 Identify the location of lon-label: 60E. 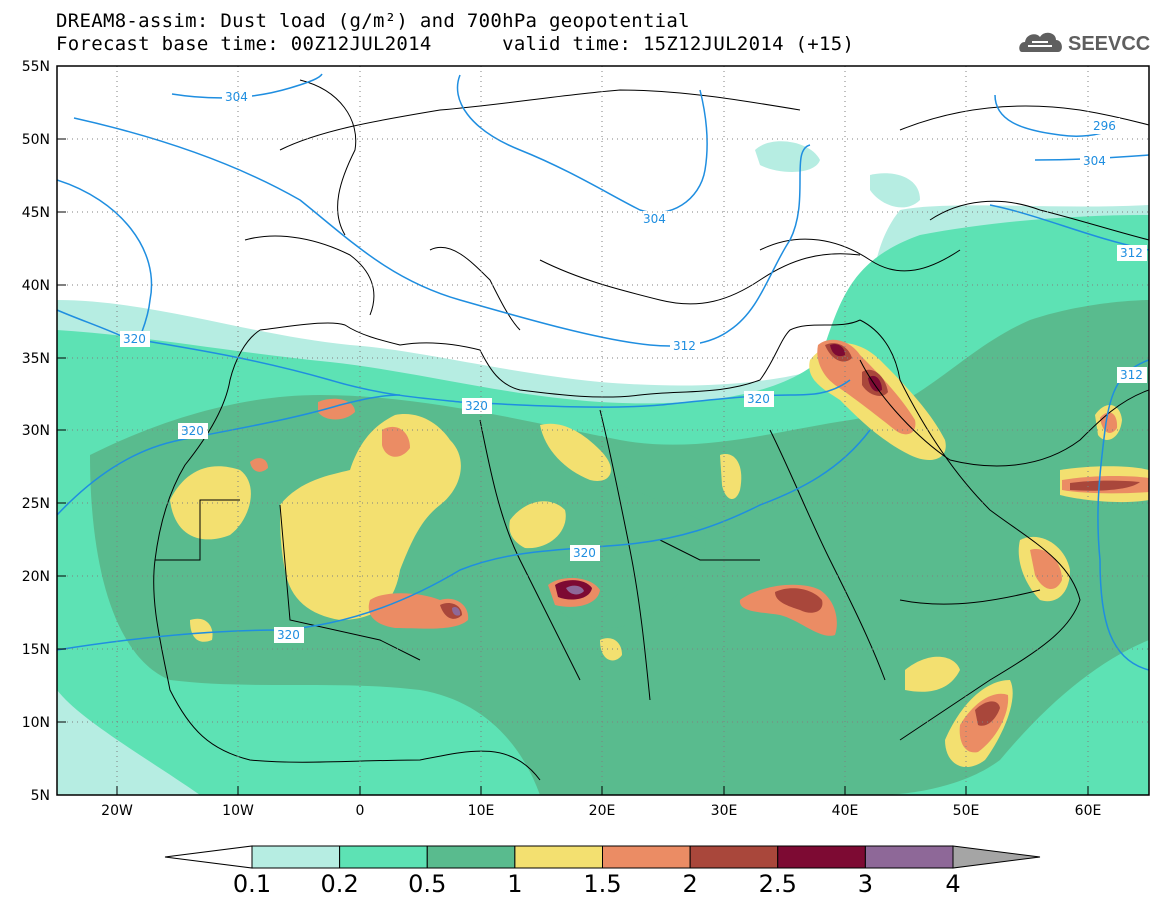
(1088, 811).